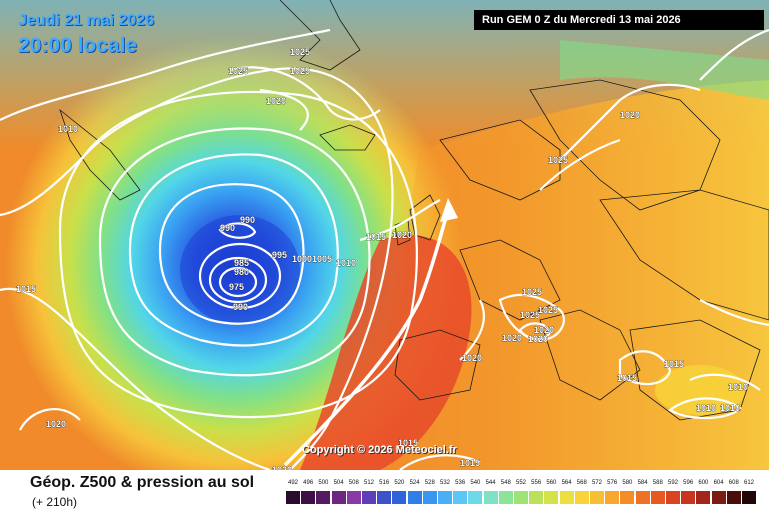 Image resolution: width=769 pixels, height=513 pixels. What do you see at coordinates (429, 483) in the screenshot?
I see `legend-value: 528` at bounding box center [429, 483].